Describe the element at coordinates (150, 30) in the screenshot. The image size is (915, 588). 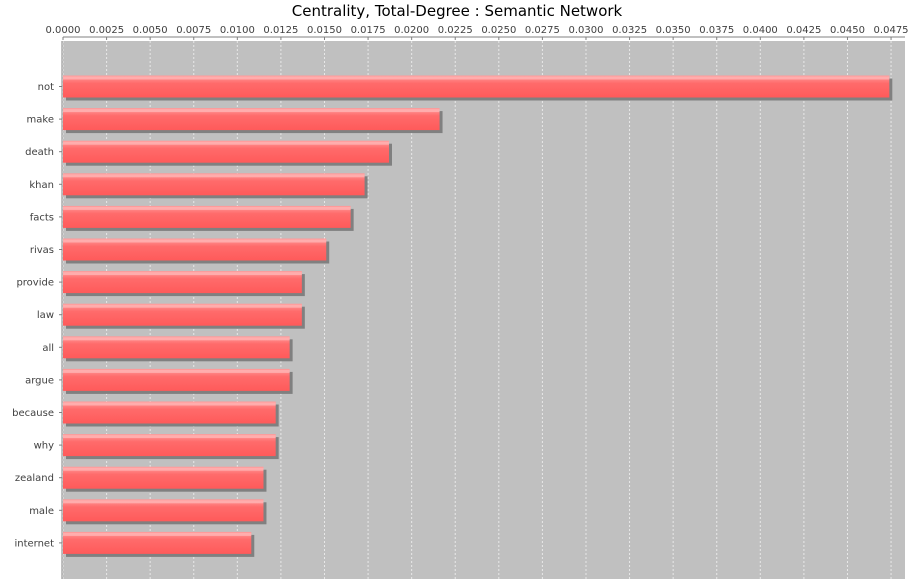
I see `x-tick-label: 0.0050` at that location.